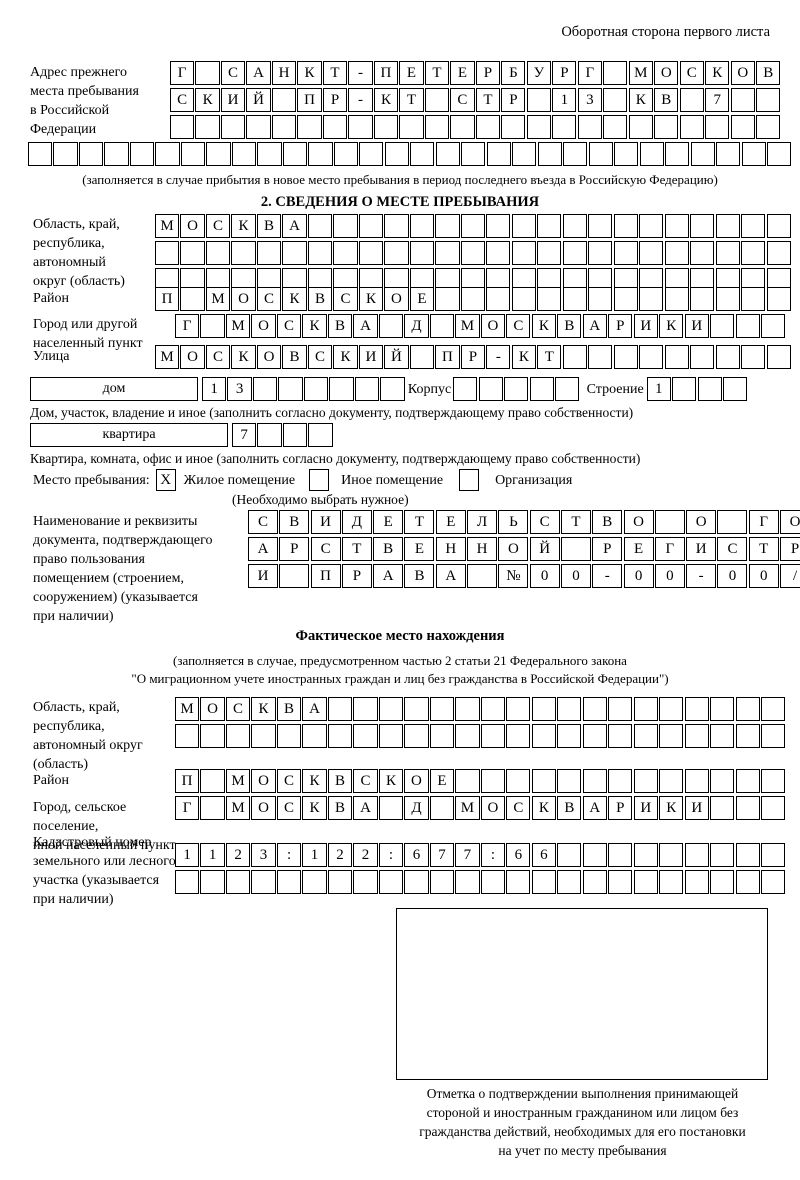  Describe the element at coordinates (518, 855) in the screenshot. I see `form-cell: 6` at that location.